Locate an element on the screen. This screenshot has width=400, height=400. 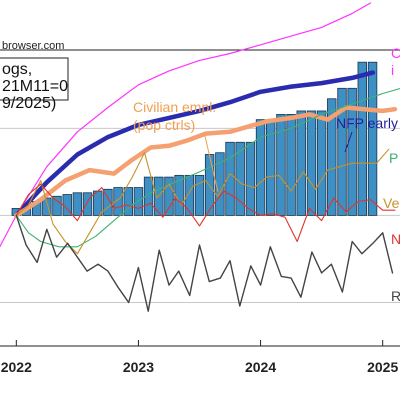
x-axis: 2022 2023 2024 2025 is located at coordinates (199, 357).